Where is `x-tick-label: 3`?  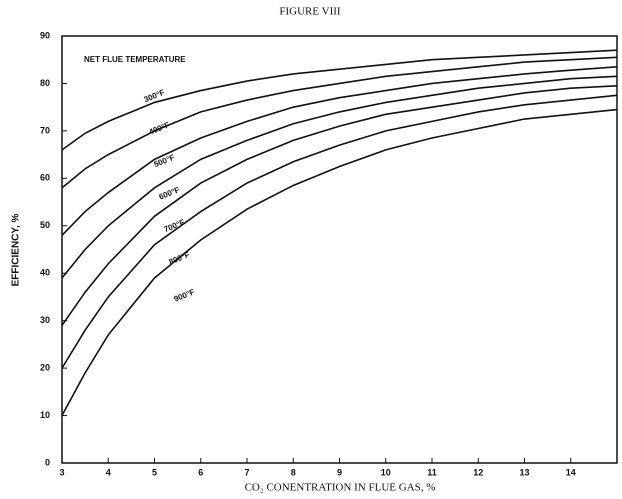 x-tick-label: 3 is located at coordinates (61, 472).